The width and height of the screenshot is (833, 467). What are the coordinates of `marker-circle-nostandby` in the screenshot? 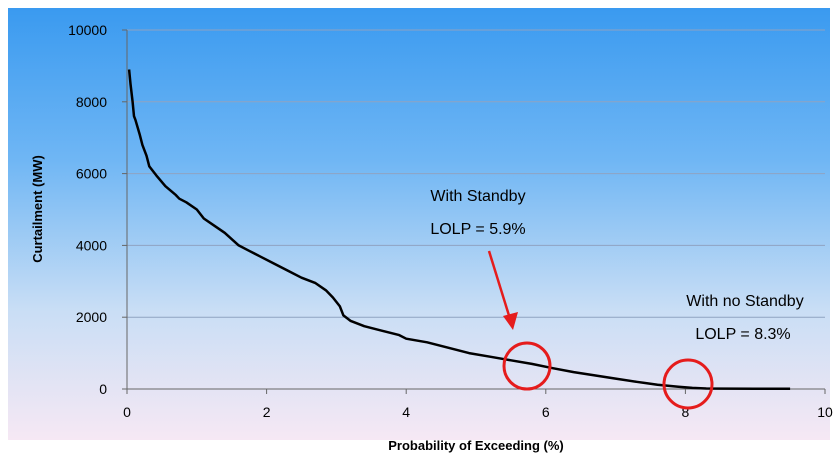 It's located at (688, 384).